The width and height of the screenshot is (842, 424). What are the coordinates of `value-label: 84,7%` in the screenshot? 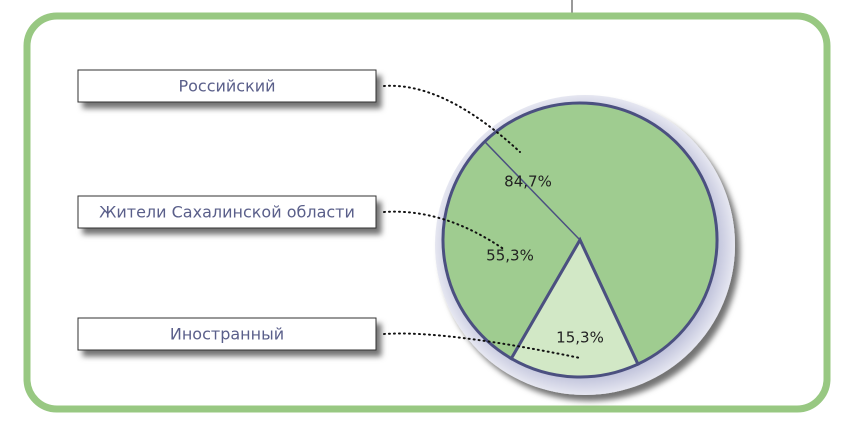 It's located at (528, 182).